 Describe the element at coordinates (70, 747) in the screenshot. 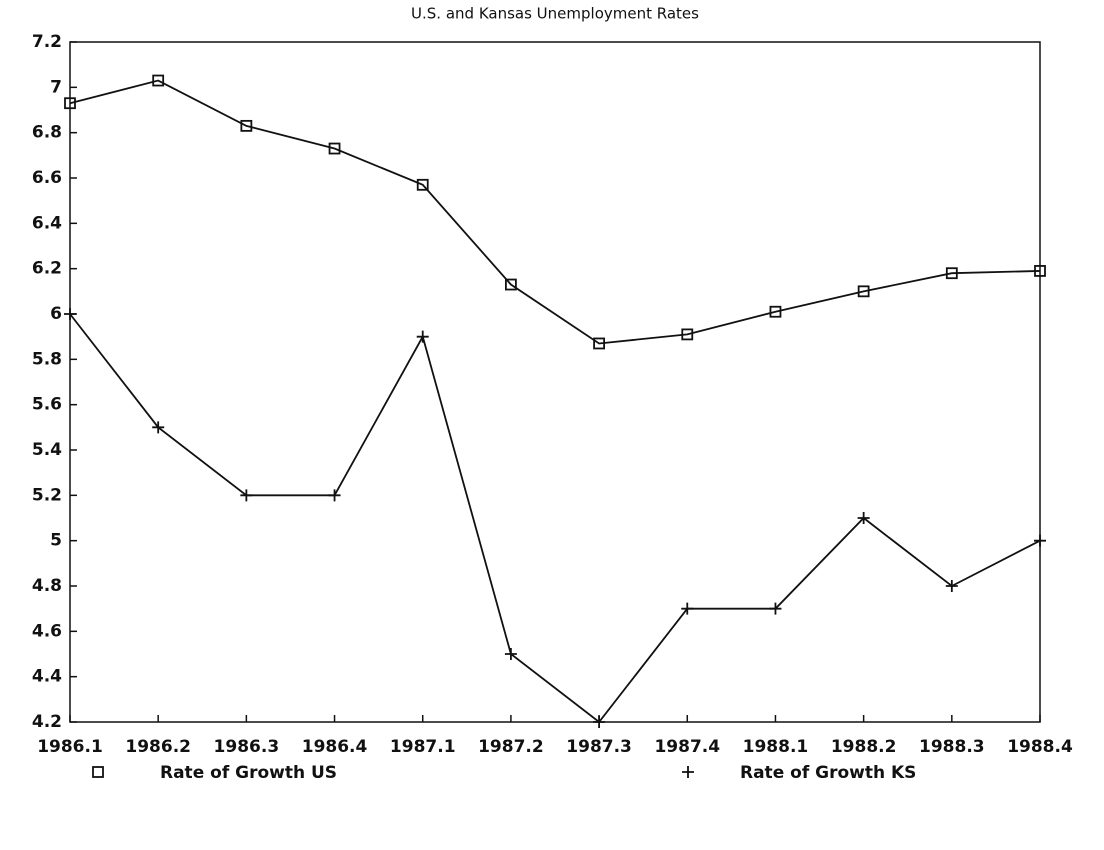

I see `x-tick-label: 1986.1` at that location.